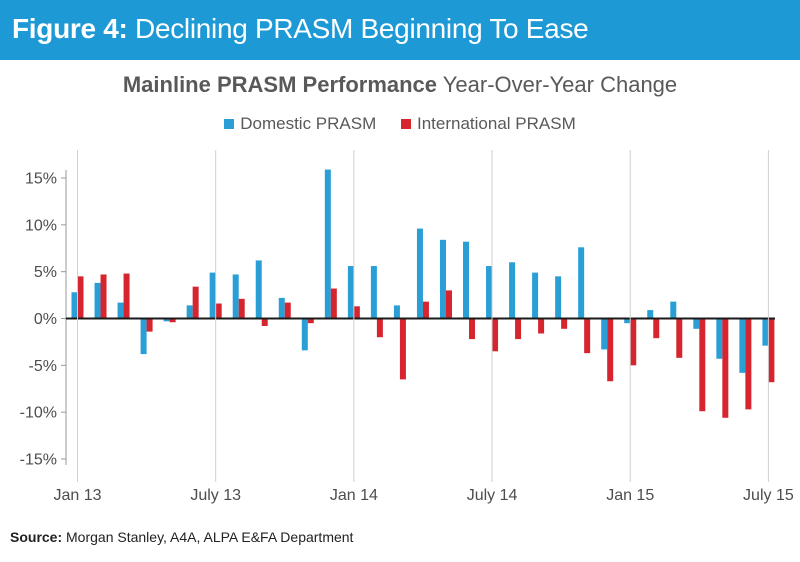 Image resolution: width=800 pixels, height=562 pixels. Describe the element at coordinates (354, 495) in the screenshot. I see `x-tick-label: Jan 14` at that location.